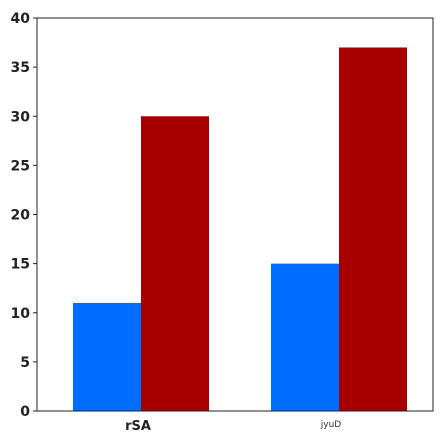  What do you see at coordinates (25, 363) in the screenshot?
I see `y-tick-label-1: 5` at bounding box center [25, 363].